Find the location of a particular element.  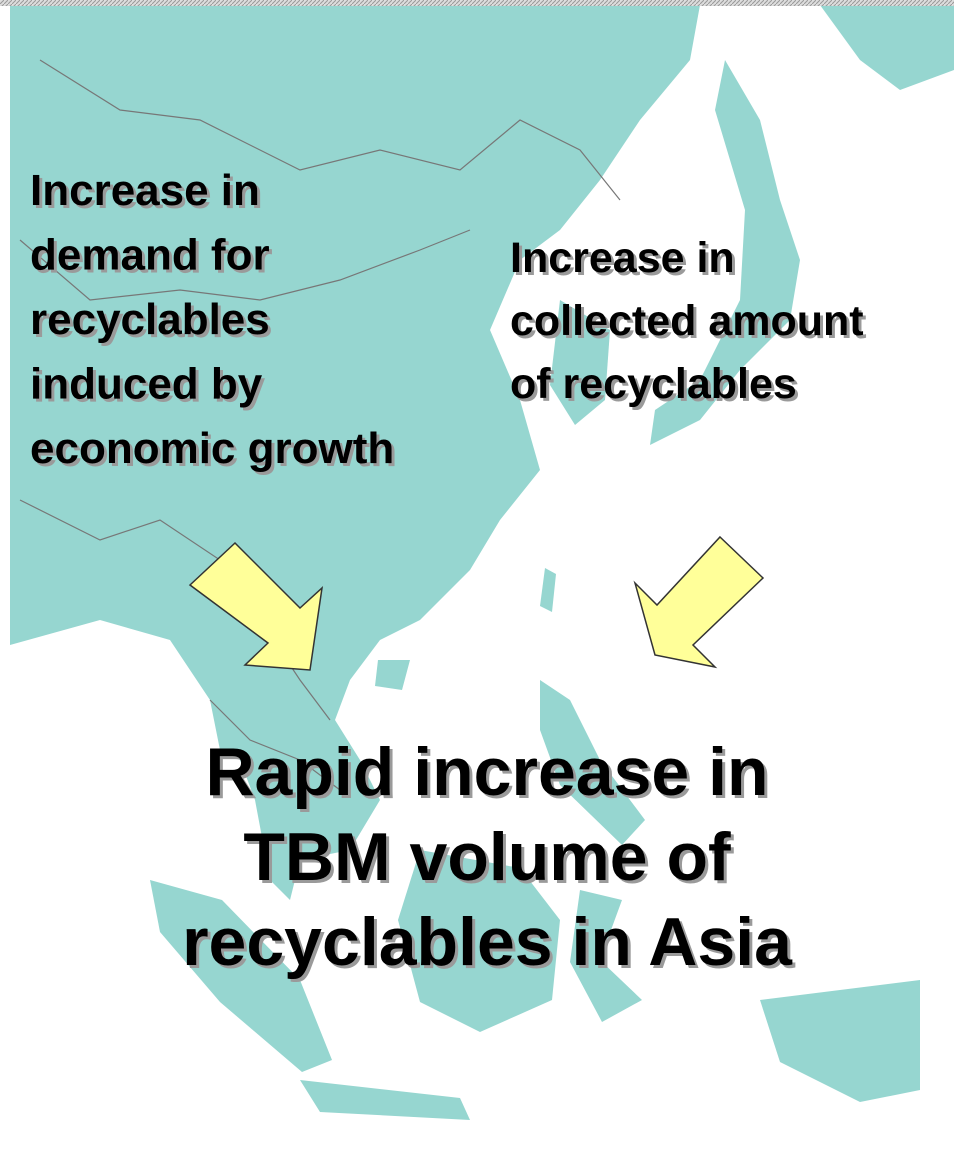

new-guinea is located at coordinates (840, 1041).